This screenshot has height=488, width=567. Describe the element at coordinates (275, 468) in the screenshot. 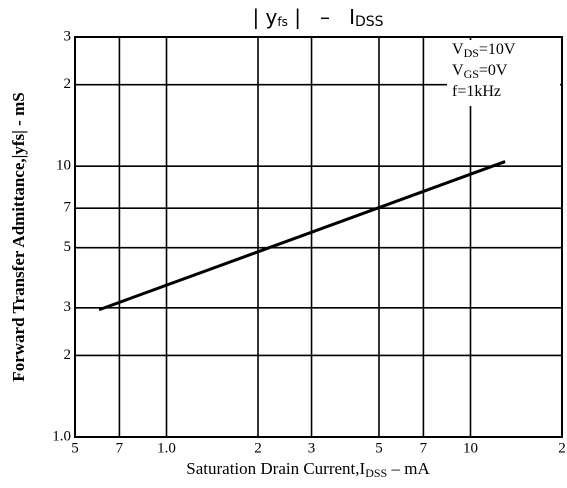

I see `x-label-part: Saturation Drain Current,I` at that location.